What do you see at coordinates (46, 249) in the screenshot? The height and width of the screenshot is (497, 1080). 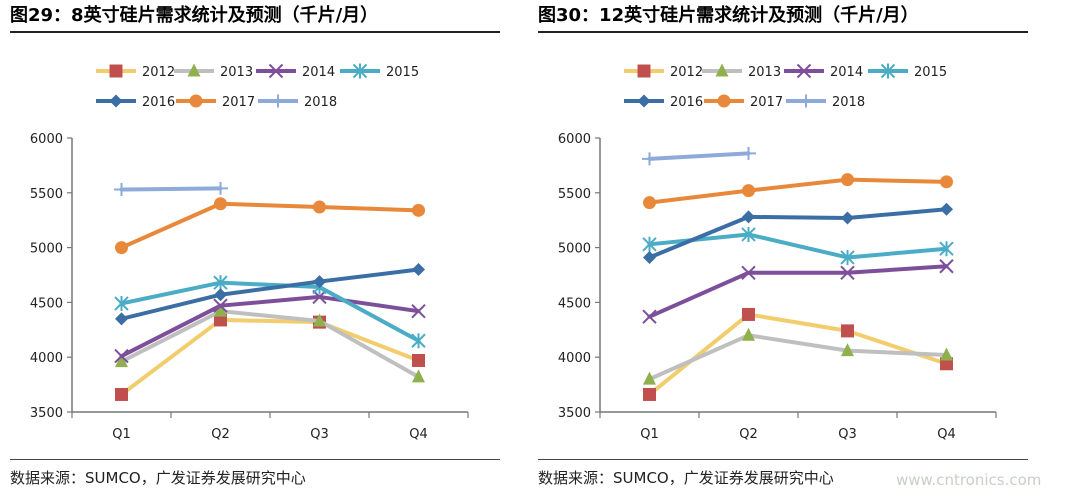 I see `y-tick-label: 5000` at bounding box center [46, 249].